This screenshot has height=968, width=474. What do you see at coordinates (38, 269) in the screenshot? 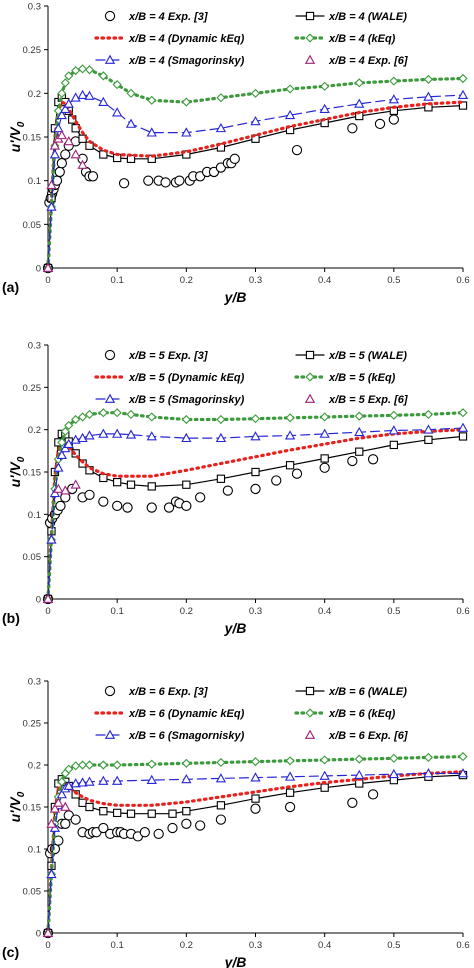
I see `y-tick-label: 0` at bounding box center [38, 269].